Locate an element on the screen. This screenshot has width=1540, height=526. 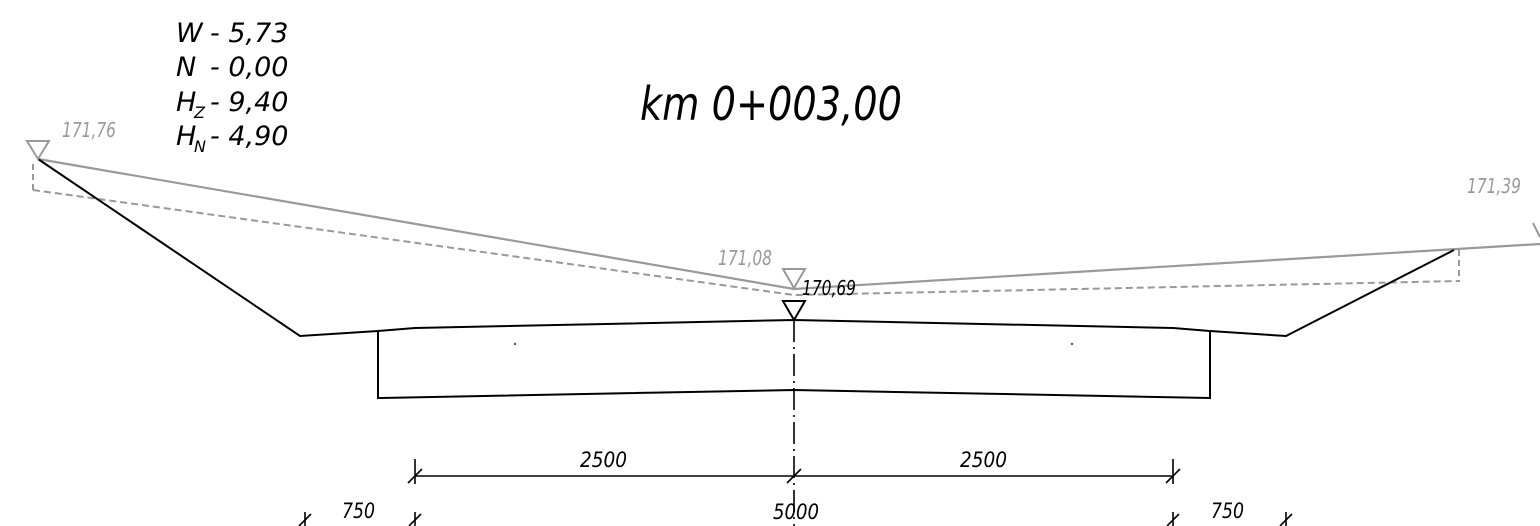
param-w-value: - 5,73 is located at coordinates (249, 33).